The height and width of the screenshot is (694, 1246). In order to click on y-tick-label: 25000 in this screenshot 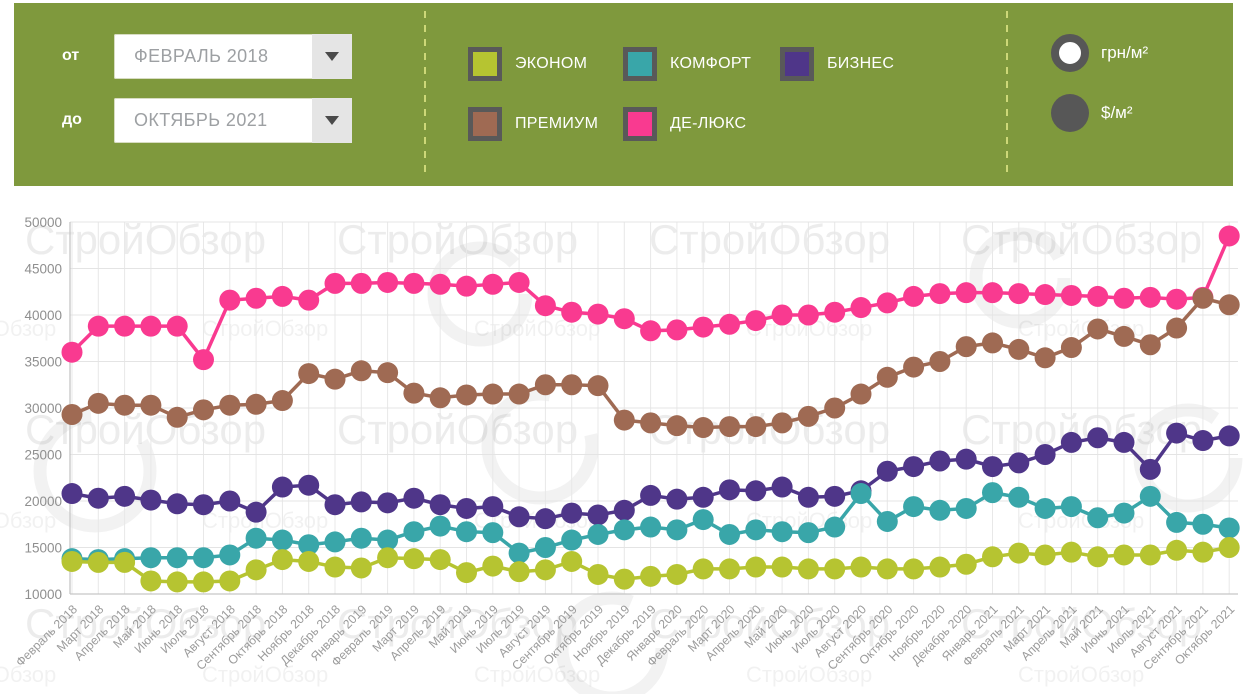, I will do `click(43, 455)`.